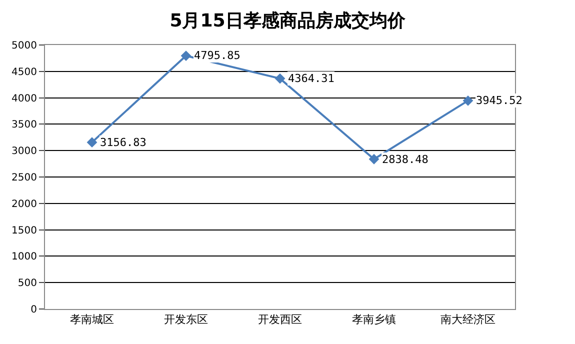 This screenshot has height=344, width=575. Describe the element at coordinates (24, 46) in the screenshot. I see `y-tick-label: 5000` at that location.